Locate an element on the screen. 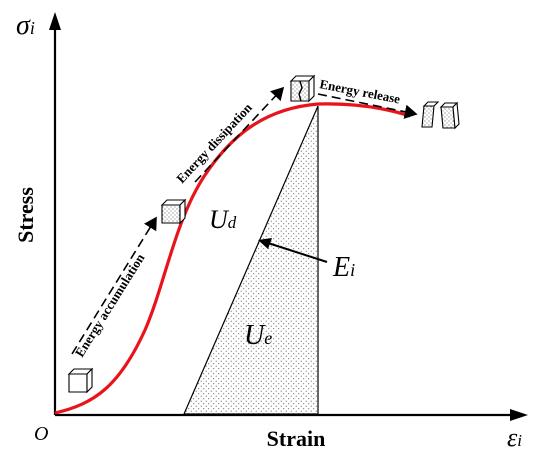  microcrack-specimen-icon is located at coordinates (173, 211).